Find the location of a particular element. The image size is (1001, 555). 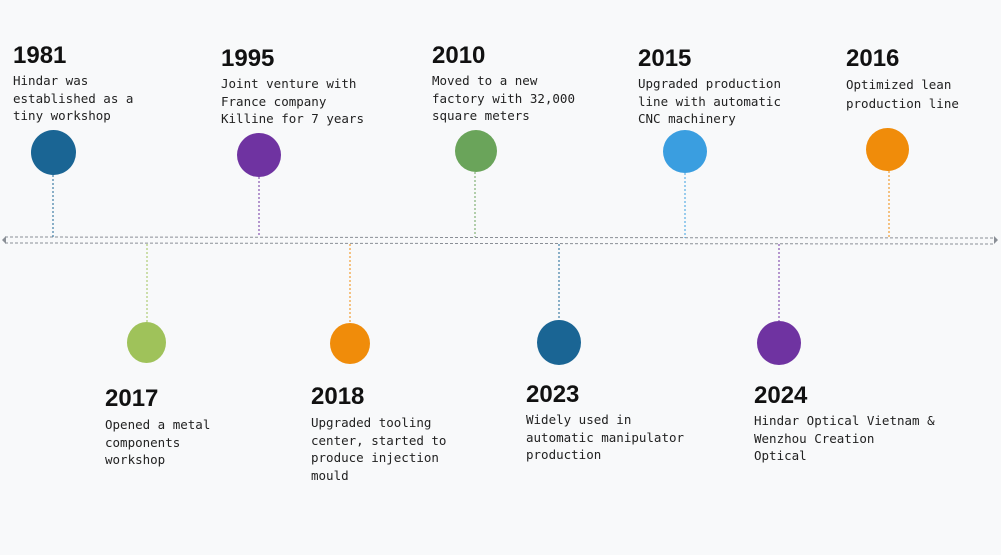

event-year: 2016 is located at coordinates (873, 58).